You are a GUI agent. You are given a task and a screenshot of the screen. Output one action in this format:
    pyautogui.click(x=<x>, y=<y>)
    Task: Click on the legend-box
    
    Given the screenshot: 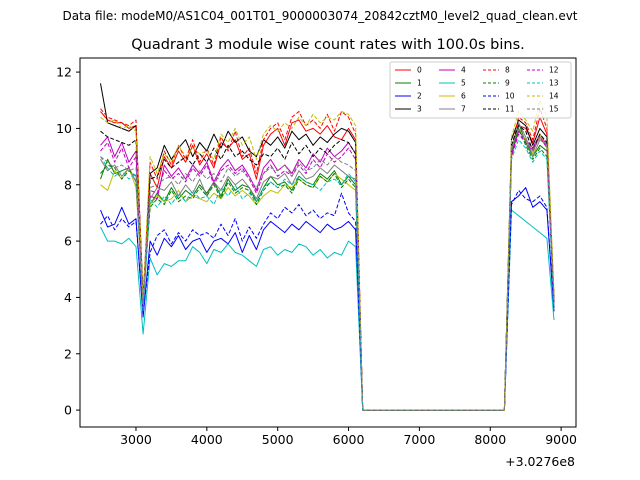 What is the action you would take?
    pyautogui.click(x=480, y=90)
    